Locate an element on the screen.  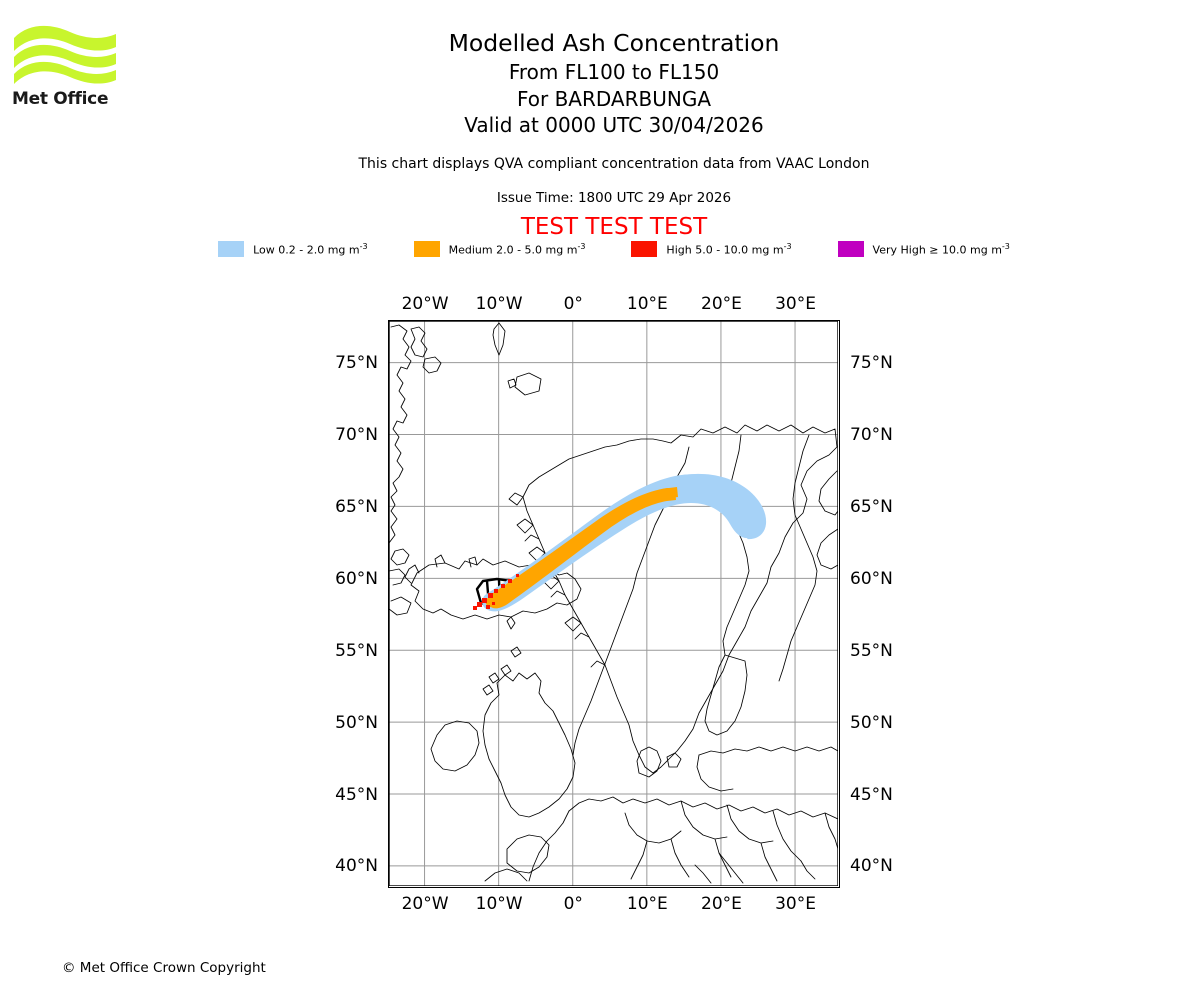
legend-high-swatch is located at coordinates (644, 249).